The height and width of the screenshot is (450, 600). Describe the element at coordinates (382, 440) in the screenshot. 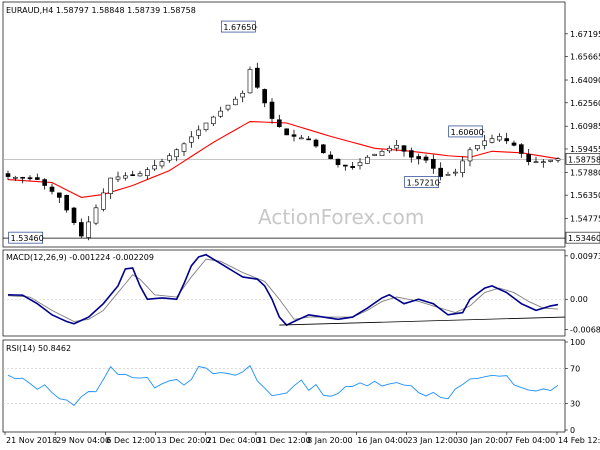

I see `x-tick-label: 16 Jan 04:00` at that location.